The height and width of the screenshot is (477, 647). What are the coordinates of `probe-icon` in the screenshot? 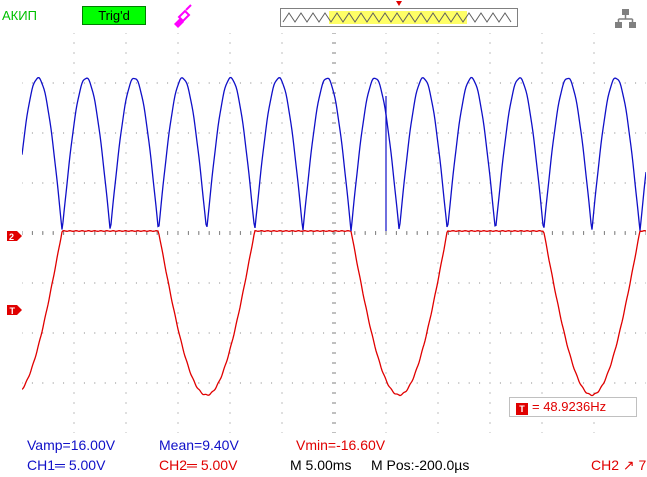 It's located at (183, 16).